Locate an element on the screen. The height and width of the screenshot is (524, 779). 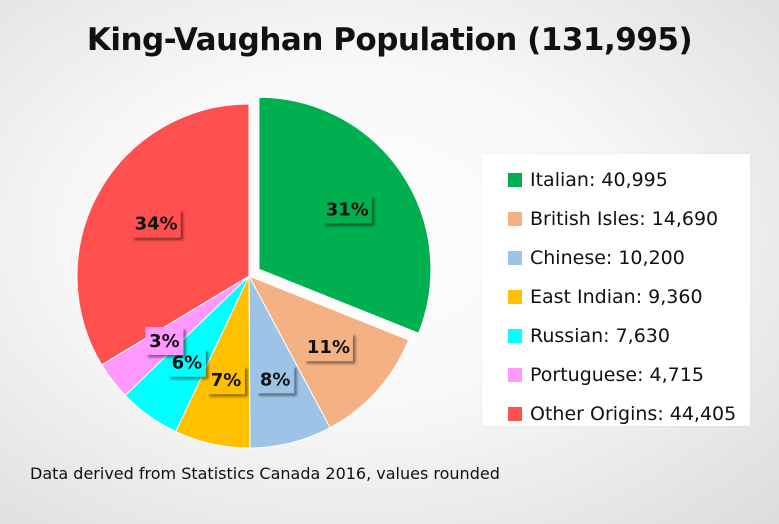
slice-label-4: 7% is located at coordinates (225, 380).